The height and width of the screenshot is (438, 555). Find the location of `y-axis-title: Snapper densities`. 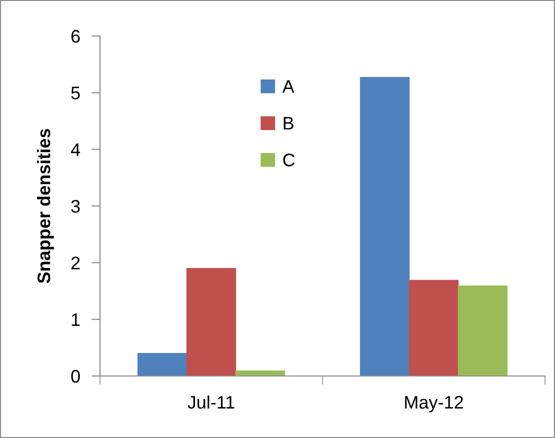

y-axis-title: Snapper densities is located at coordinates (45, 206).